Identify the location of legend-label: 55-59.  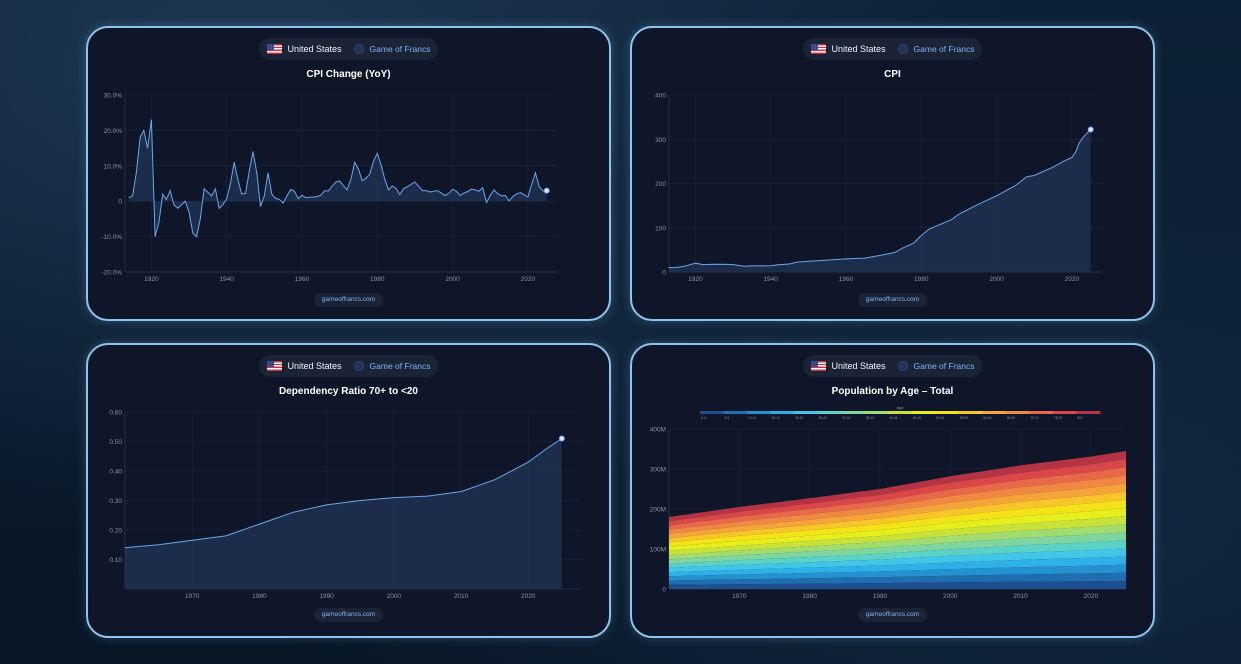
(964, 418).